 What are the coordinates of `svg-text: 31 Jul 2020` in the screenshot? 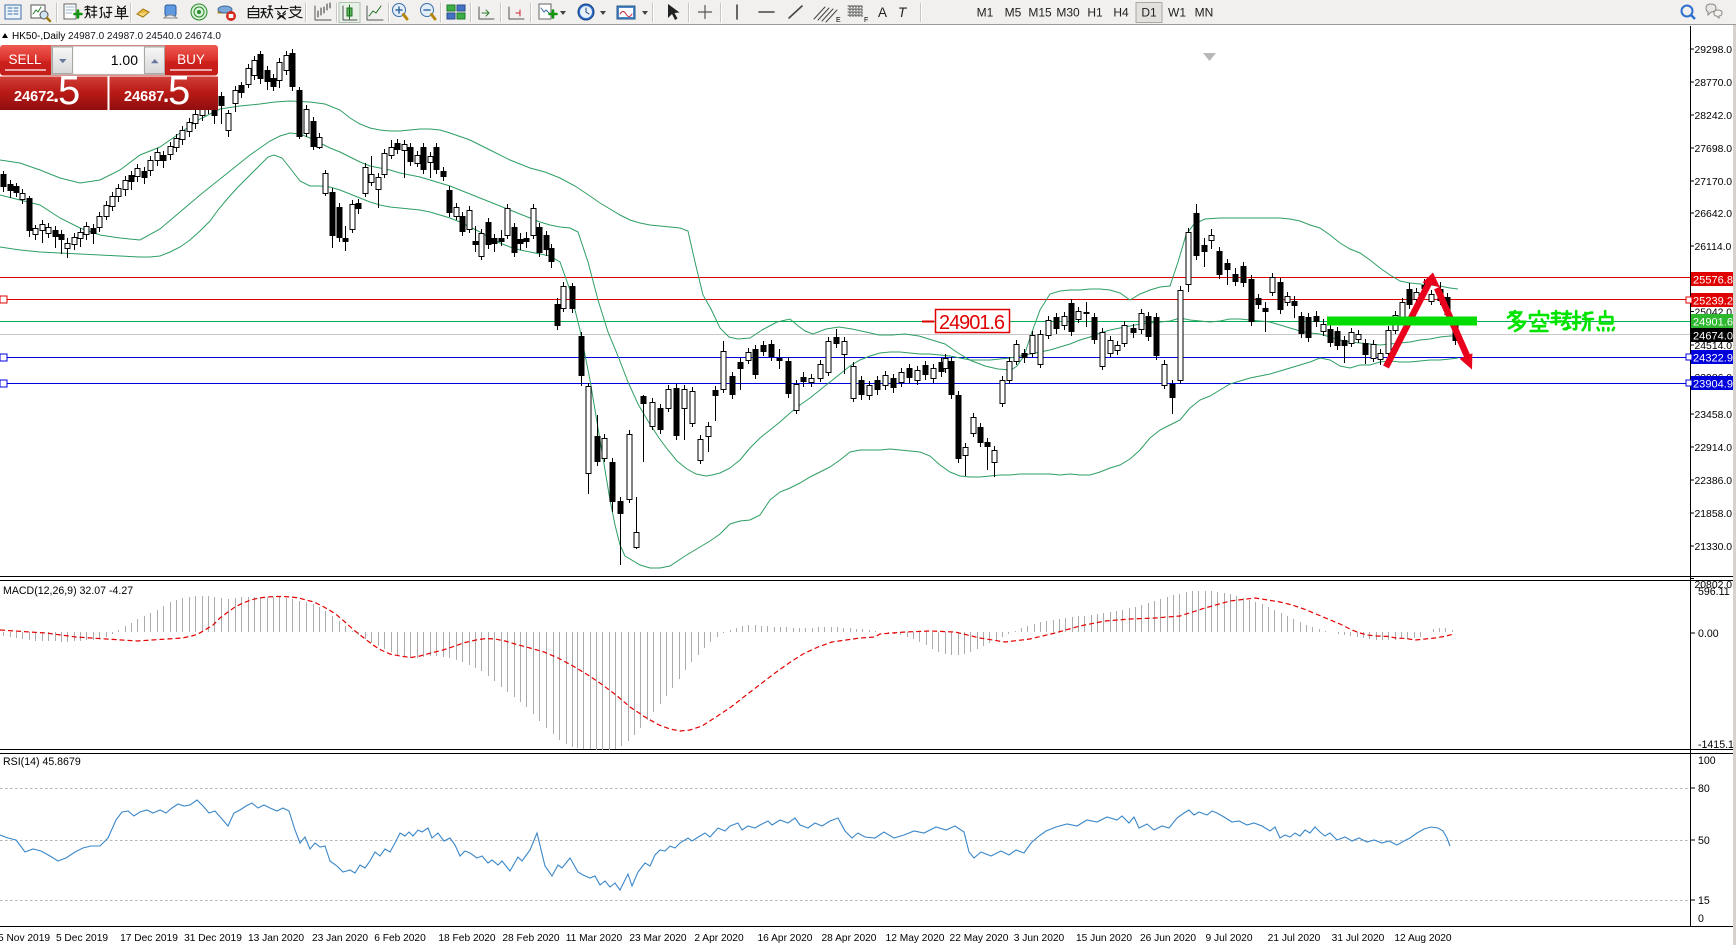 It's located at (1358, 938).